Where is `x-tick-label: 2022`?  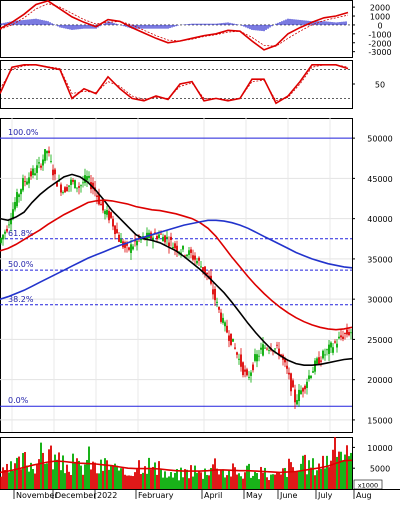 x-tick-label: 2022 is located at coordinates (107, 495).